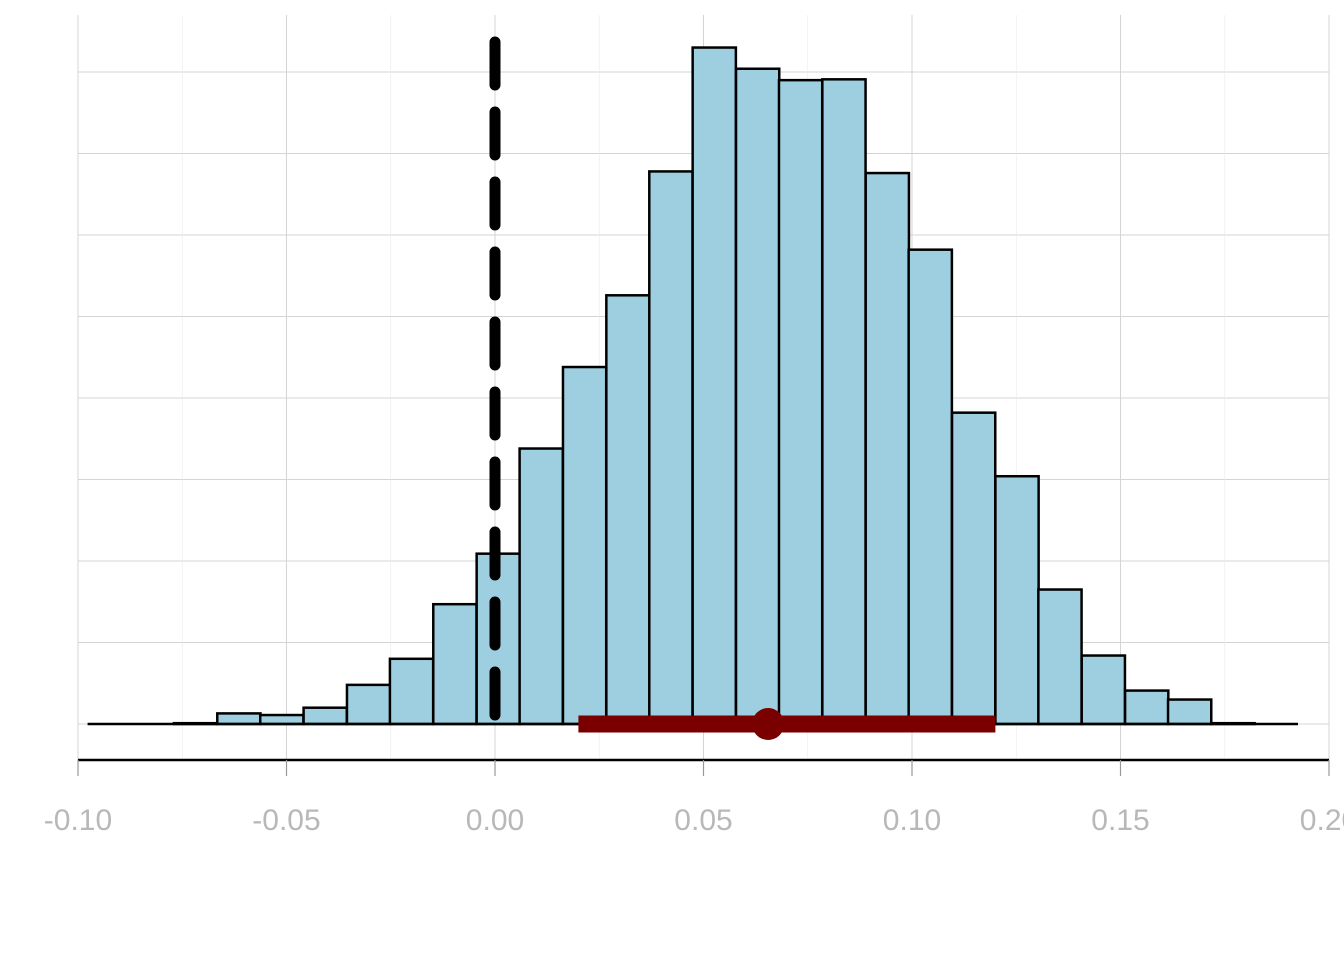  I want to click on x-tick-label: 0.10, so click(912, 820).